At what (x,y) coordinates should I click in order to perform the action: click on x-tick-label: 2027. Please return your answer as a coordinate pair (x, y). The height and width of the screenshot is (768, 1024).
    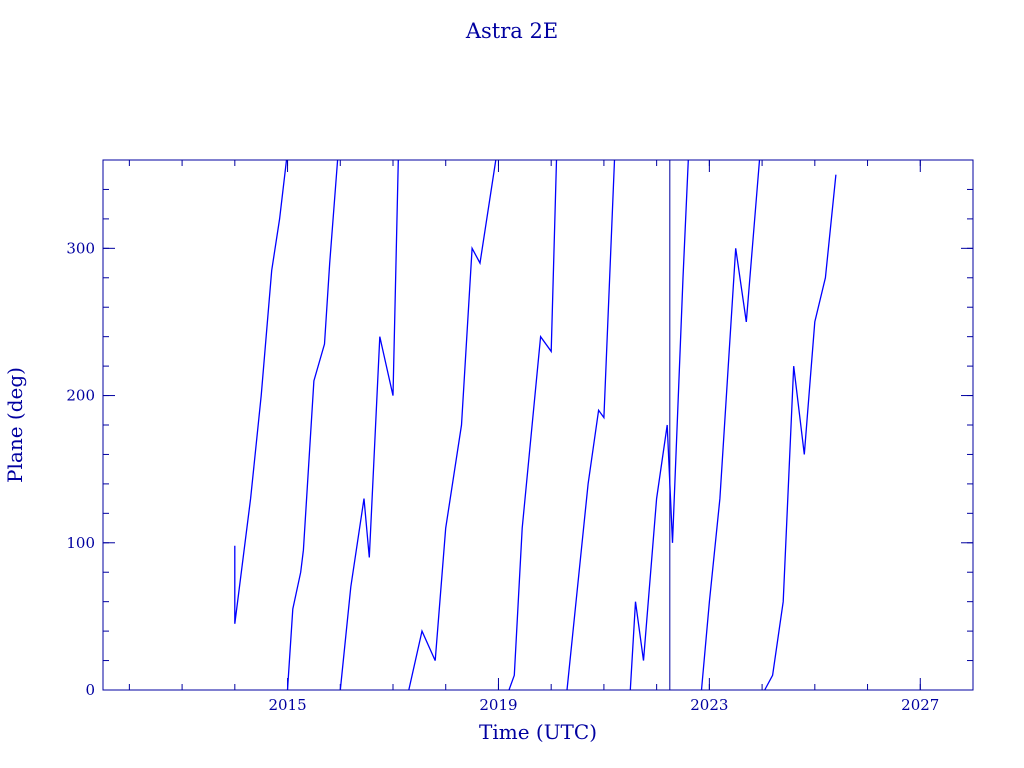
    Looking at the image, I should click on (920, 705).